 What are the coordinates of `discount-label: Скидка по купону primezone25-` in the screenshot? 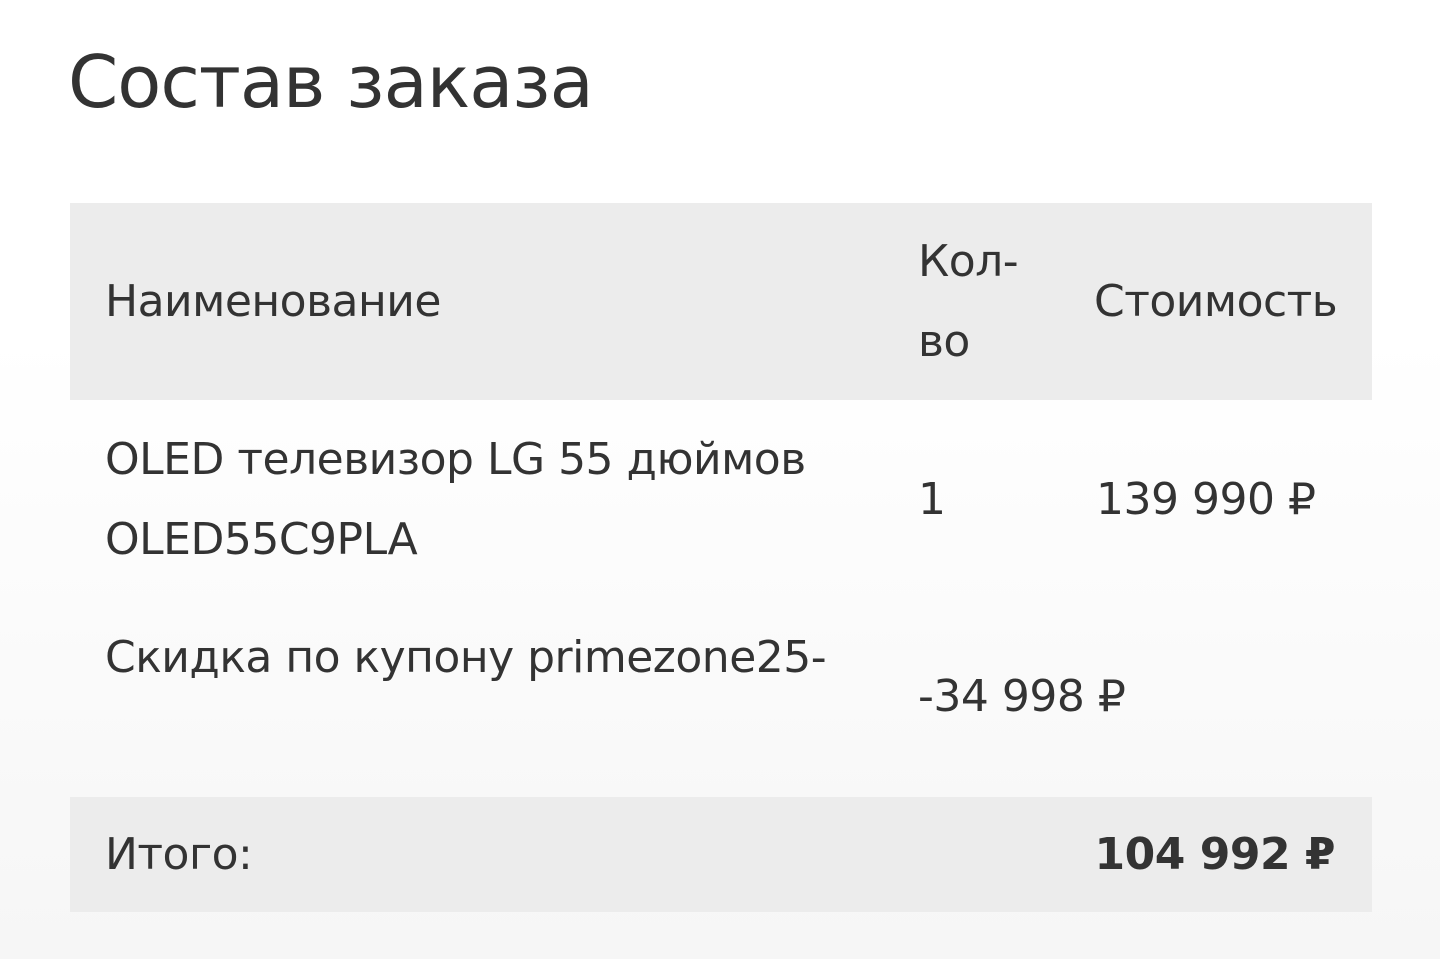 It's located at (466, 657).